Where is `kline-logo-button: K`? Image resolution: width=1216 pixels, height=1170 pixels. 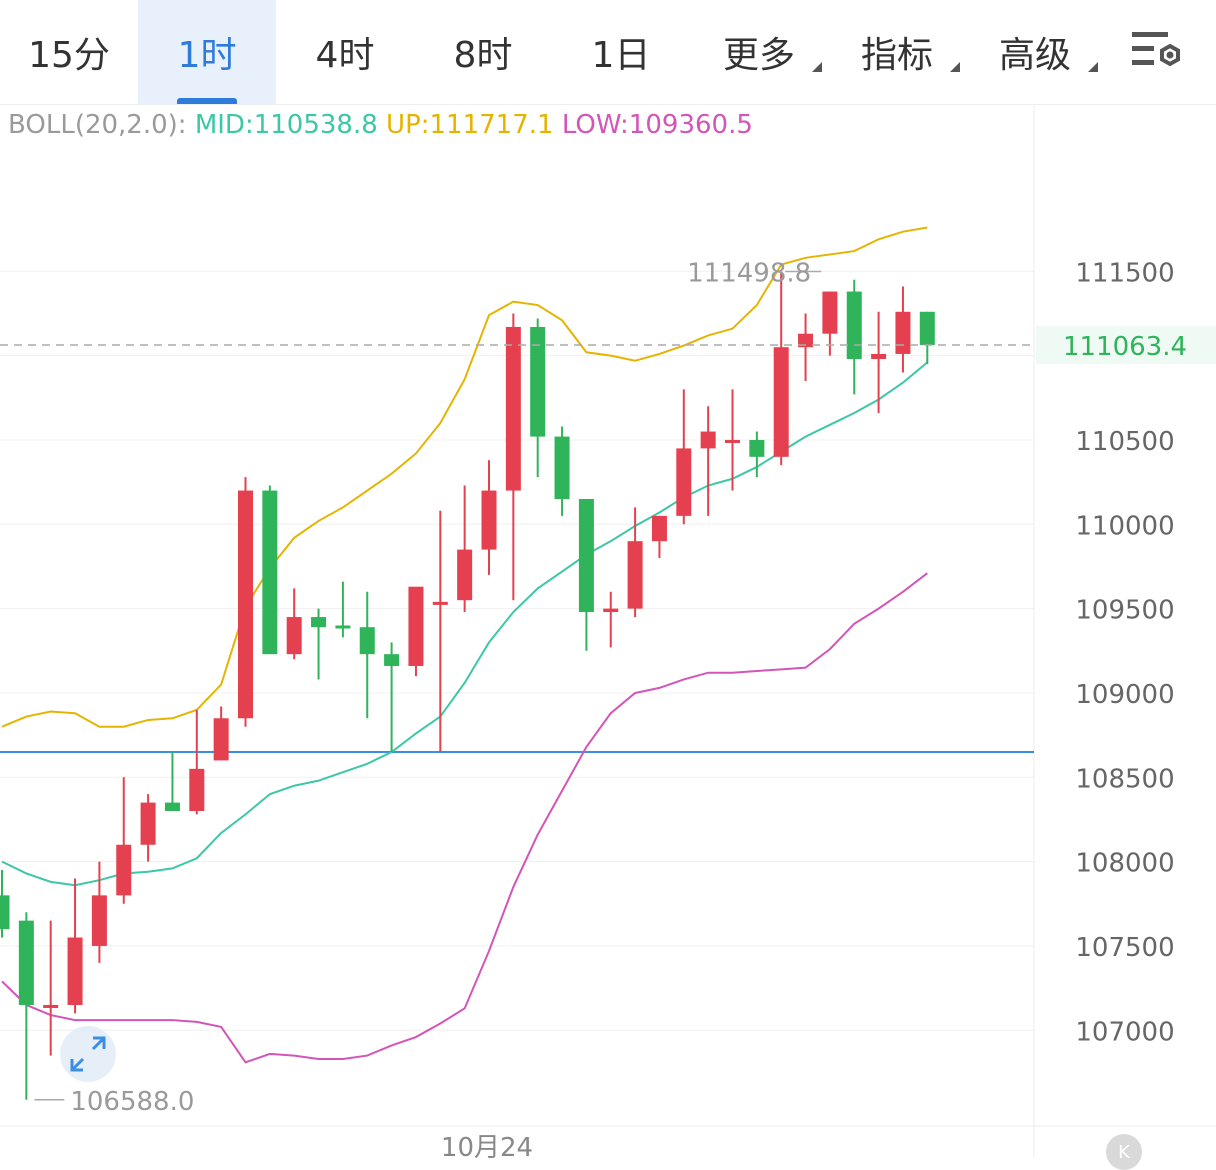 kline-logo-button: K is located at coordinates (1124, 1152).